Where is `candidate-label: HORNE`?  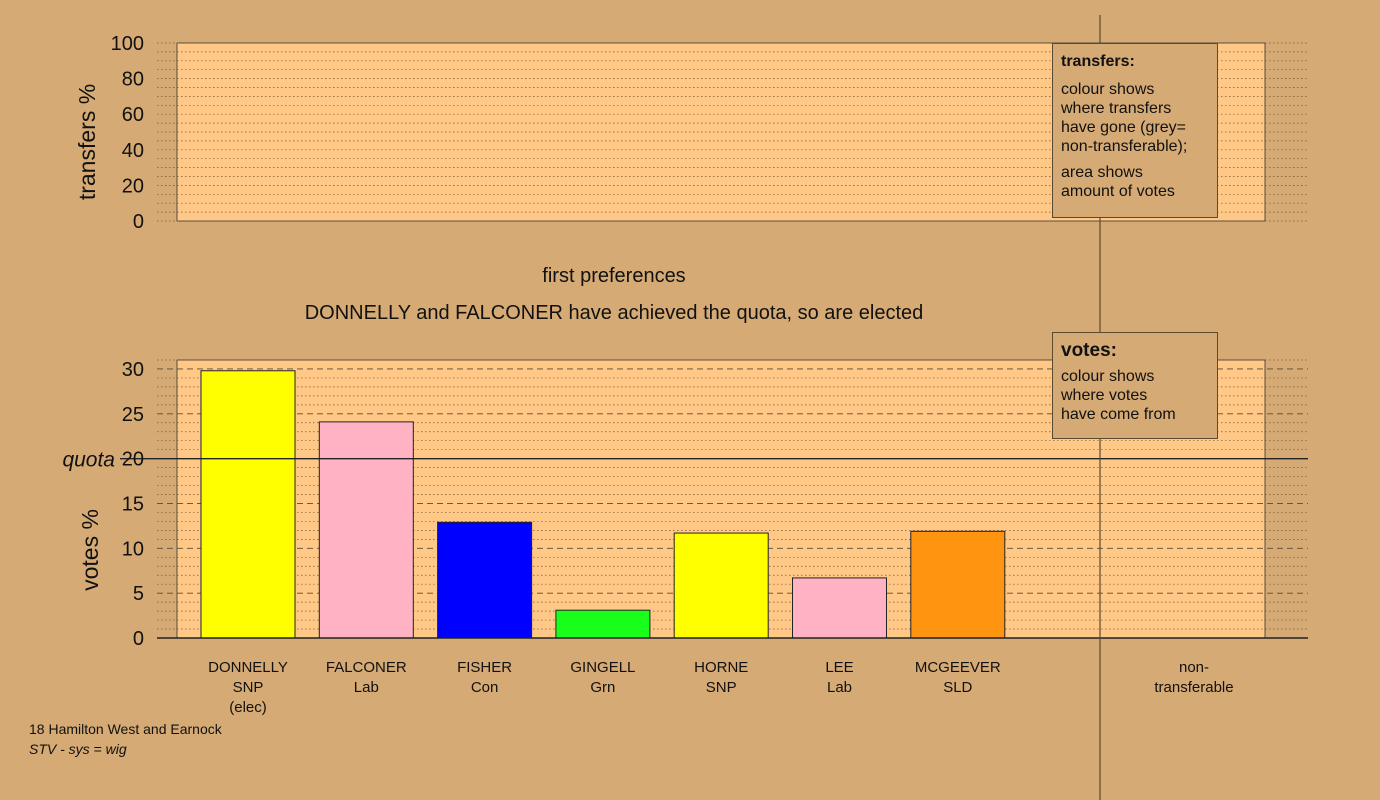 candidate-label: HORNE is located at coordinates (721, 667).